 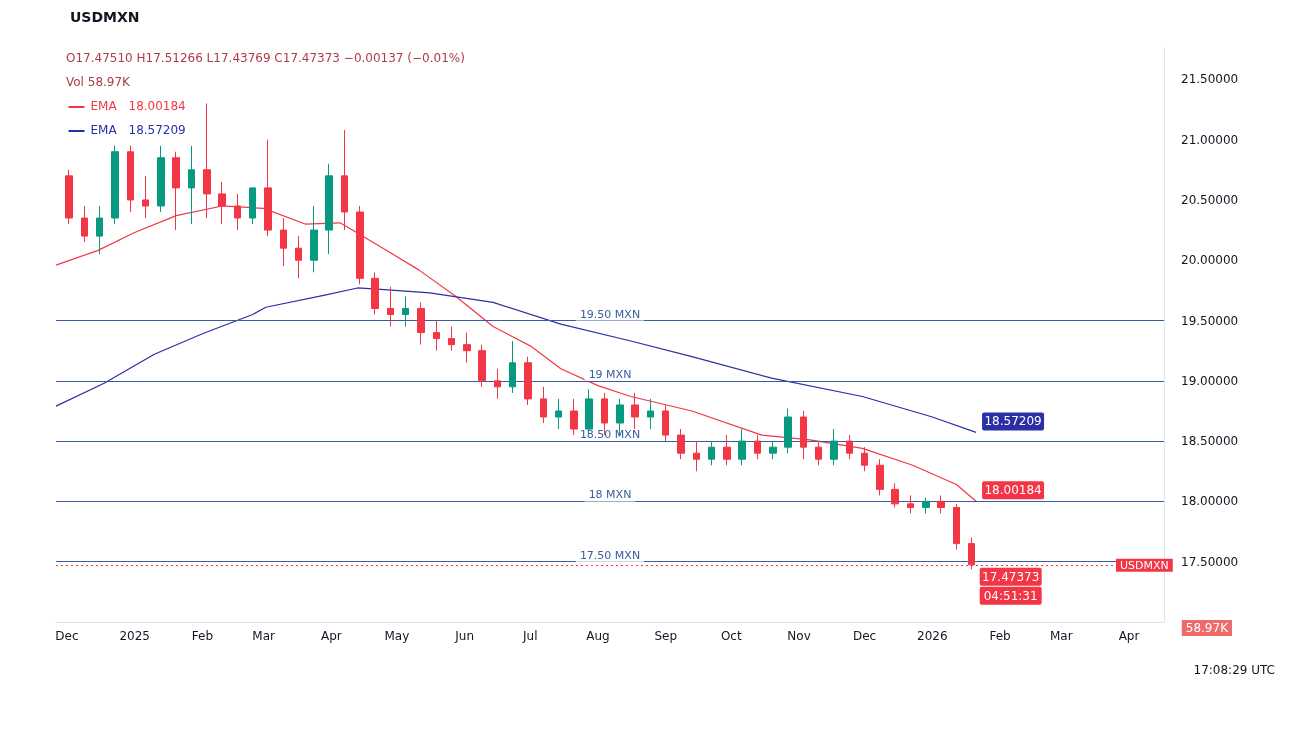 What do you see at coordinates (1207, 628) in the screenshot?
I see `text: 58.97K` at bounding box center [1207, 628].